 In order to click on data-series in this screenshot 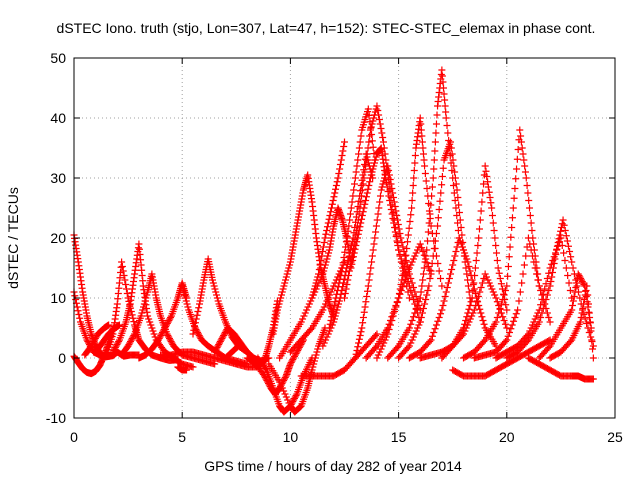, I will do `click(560, 368)`.